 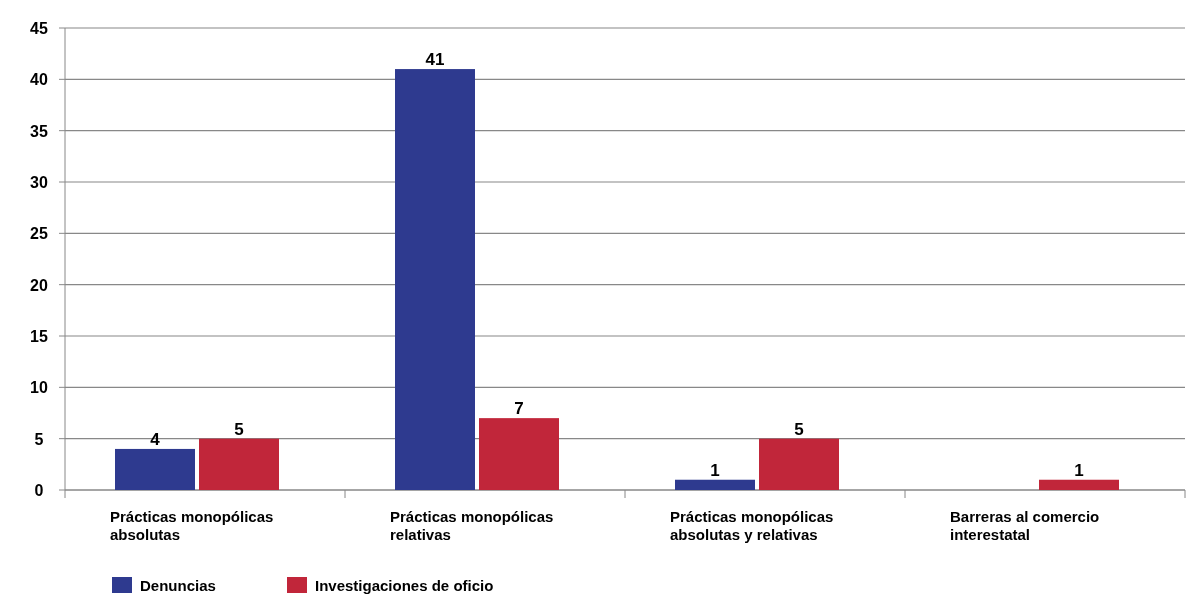 What do you see at coordinates (519, 409) in the screenshot?
I see `data-label: 7` at bounding box center [519, 409].